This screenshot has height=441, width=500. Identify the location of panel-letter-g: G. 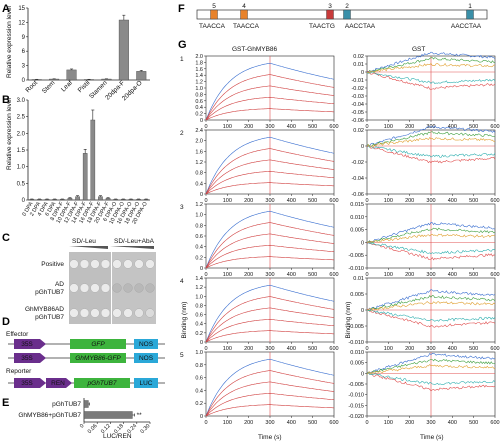
(182, 45).